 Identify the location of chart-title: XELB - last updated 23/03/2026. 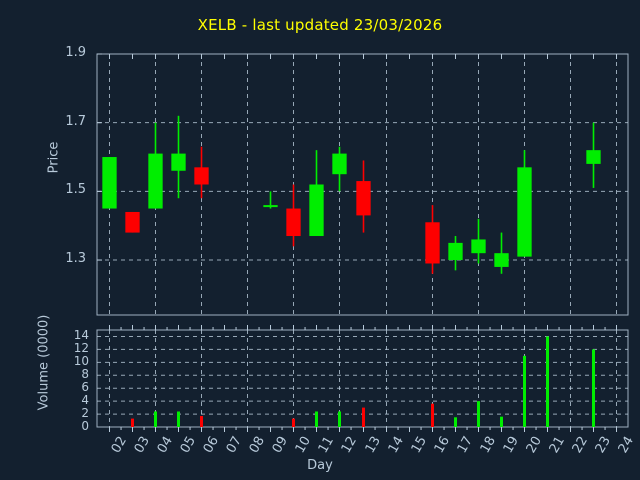
(320, 25).